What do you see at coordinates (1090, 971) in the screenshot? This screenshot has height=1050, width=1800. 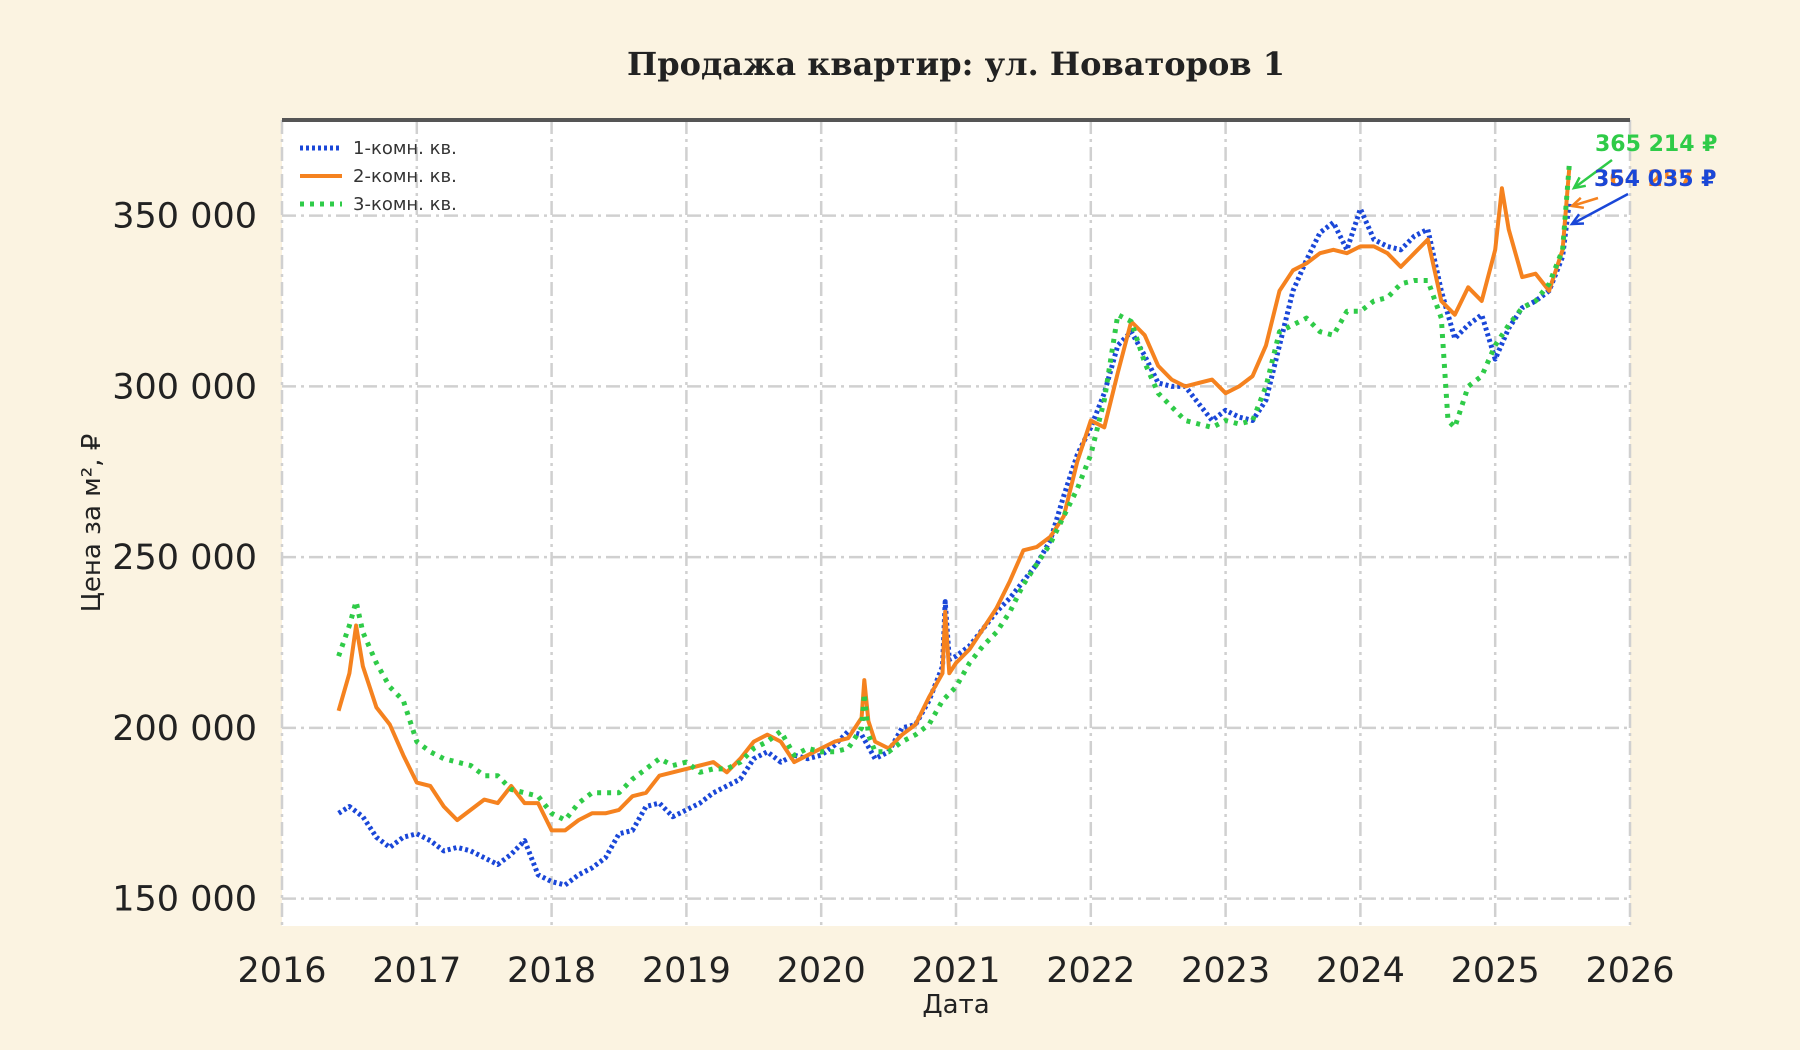 I see `x-tick-label: 2022` at bounding box center [1090, 971].